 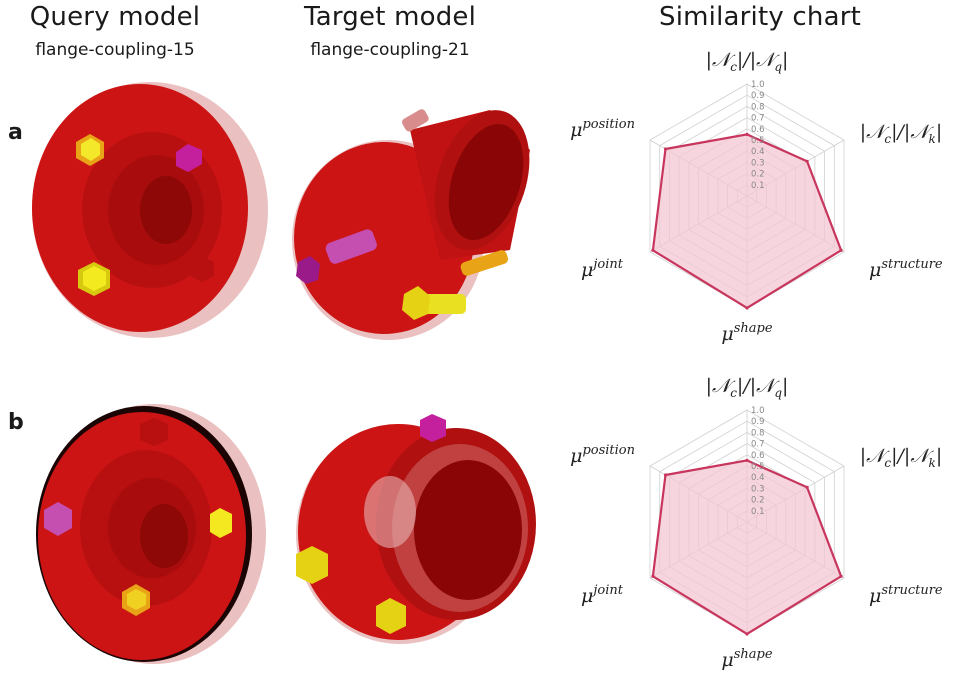 I want to click on target-model-b-render, so click(x=416, y=529).